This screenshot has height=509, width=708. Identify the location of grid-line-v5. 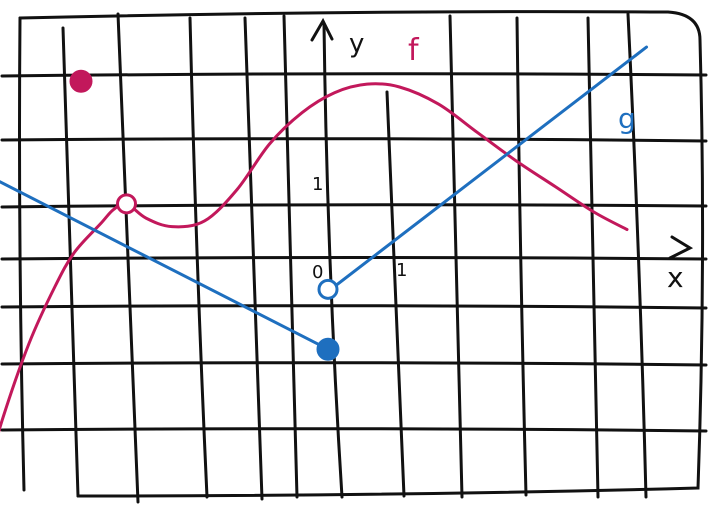
(253, 258).